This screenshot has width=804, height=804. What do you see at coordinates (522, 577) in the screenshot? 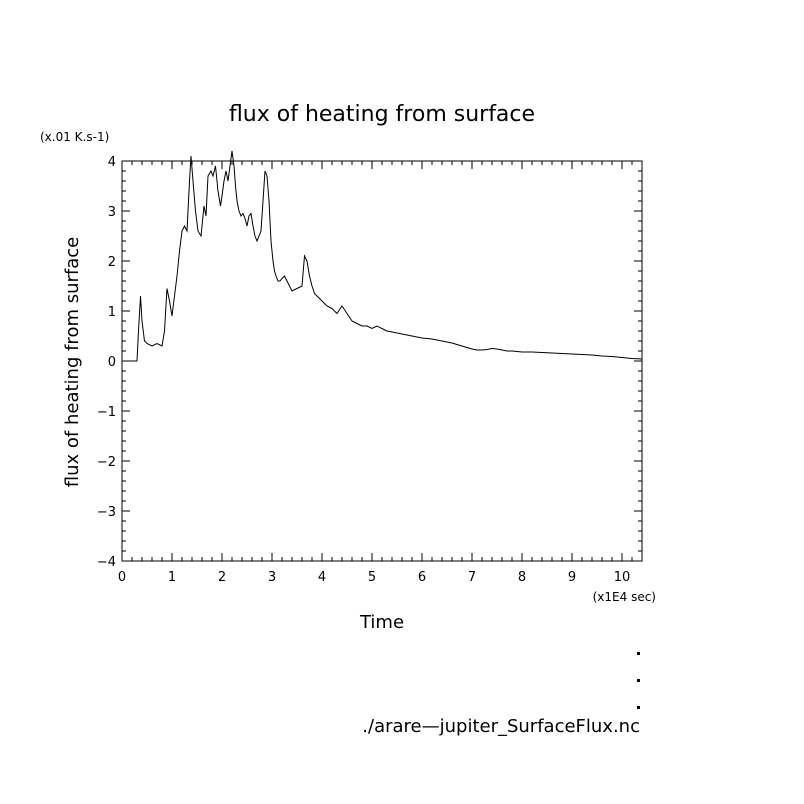
I see `x-tick-label: 8` at bounding box center [522, 577].